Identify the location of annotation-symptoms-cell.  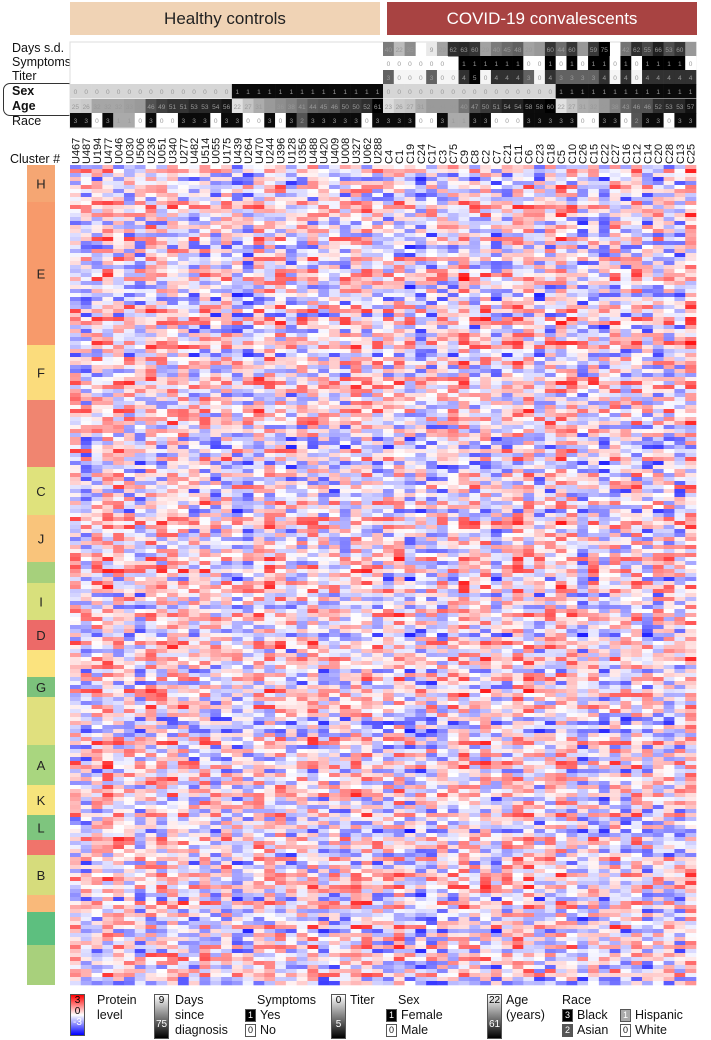
(421, 63).